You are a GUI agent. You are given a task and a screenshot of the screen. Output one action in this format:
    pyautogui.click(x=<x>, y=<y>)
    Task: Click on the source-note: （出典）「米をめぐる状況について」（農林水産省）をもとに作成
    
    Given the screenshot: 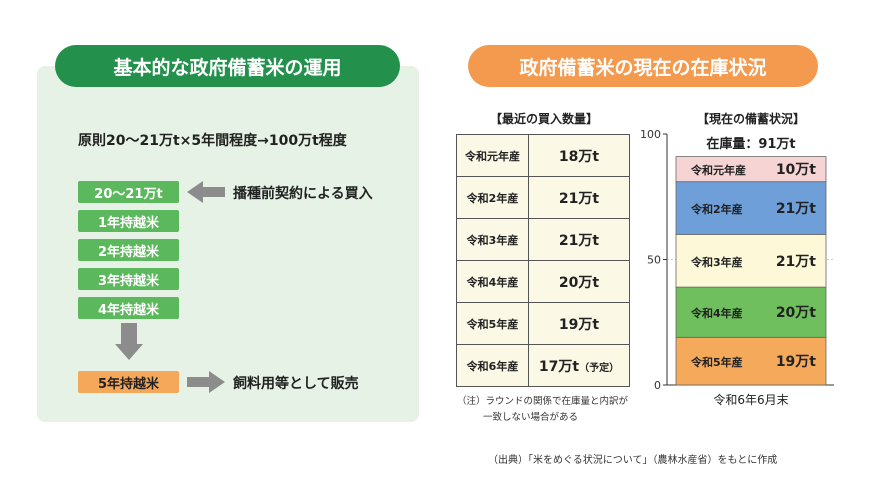 What is the action you would take?
    pyautogui.click(x=633, y=460)
    